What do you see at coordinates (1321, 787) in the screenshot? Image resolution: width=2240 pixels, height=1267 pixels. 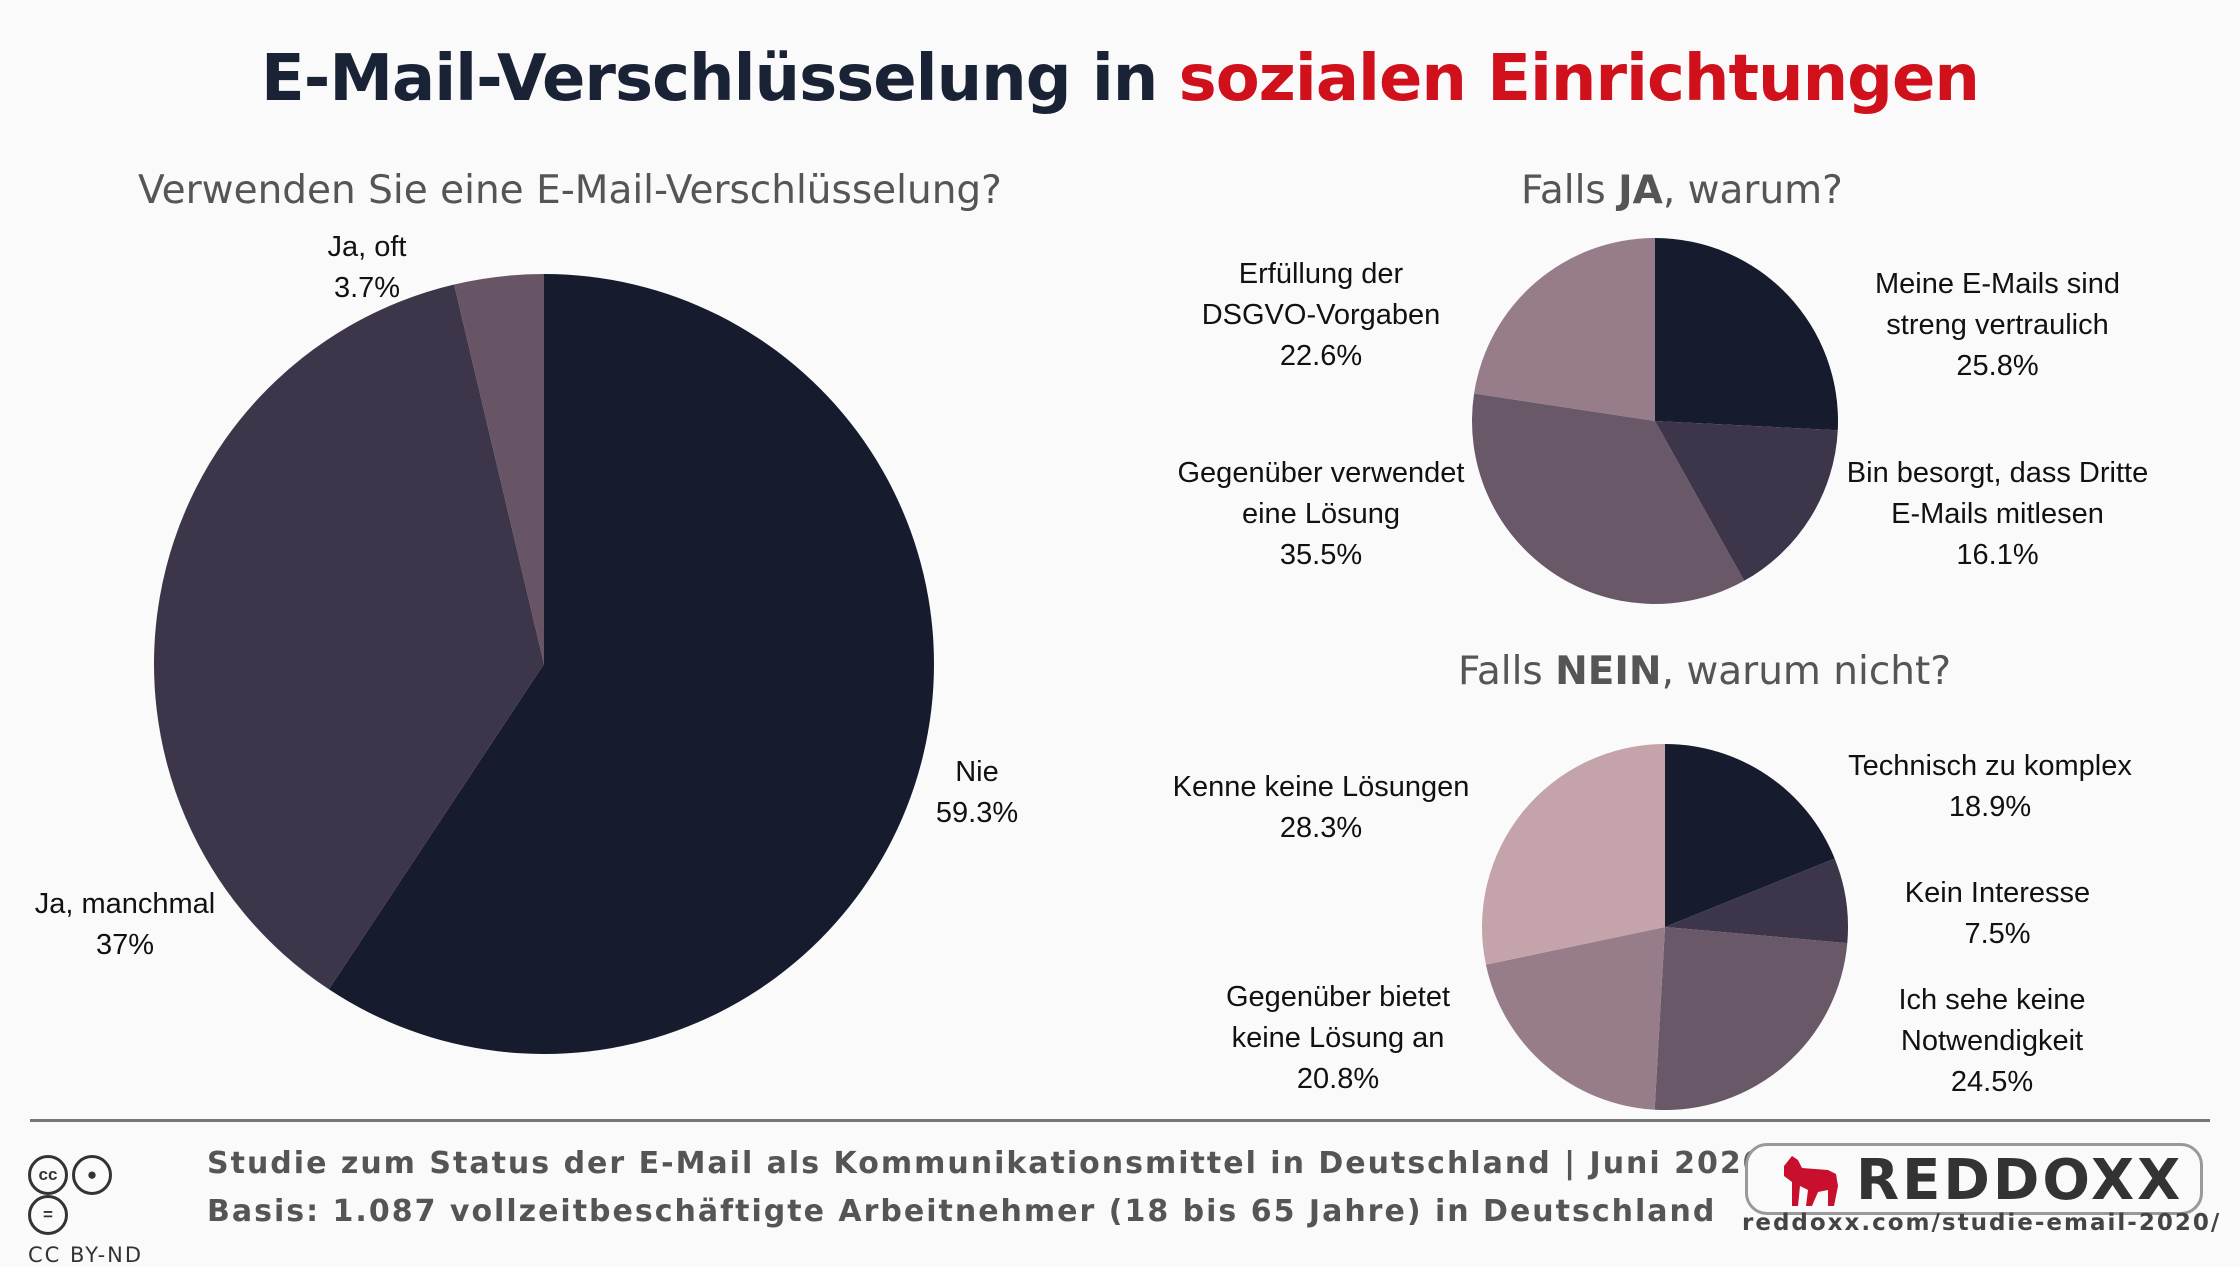 I see `label-text: Kenne keine Lösungen` at bounding box center [1321, 787].